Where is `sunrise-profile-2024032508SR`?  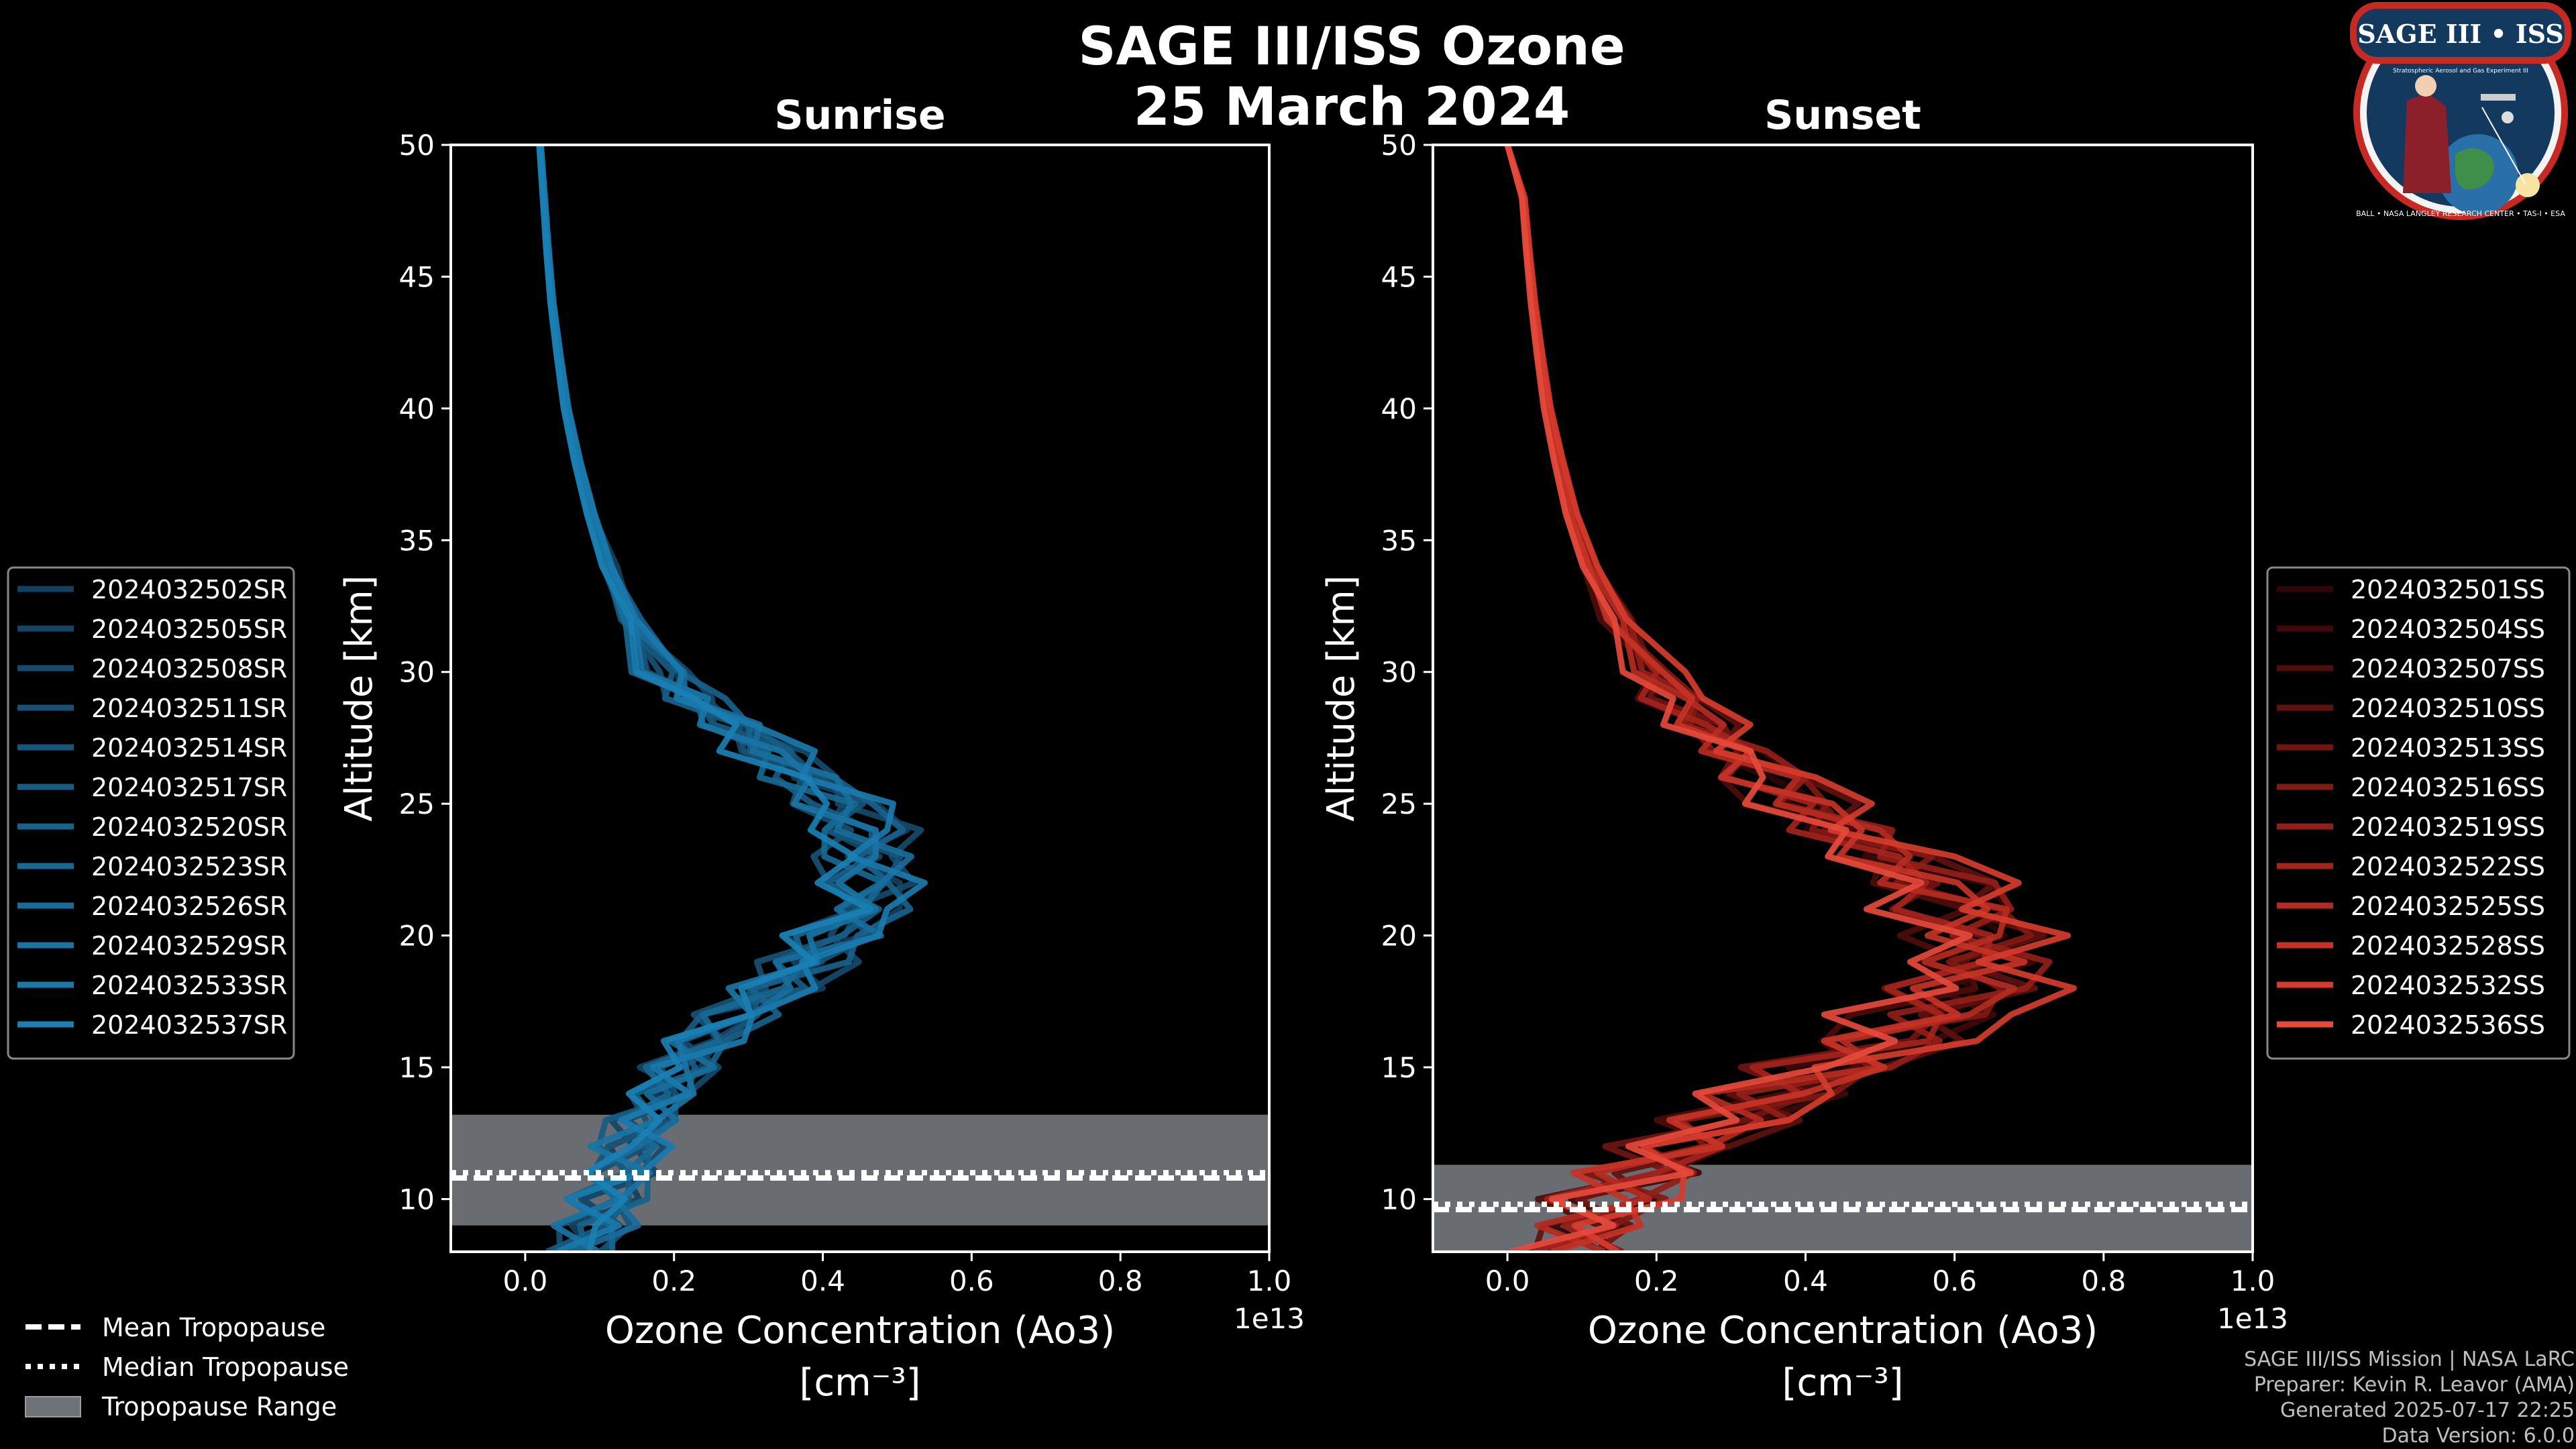
sunrise-profile-2024032508SR is located at coordinates (730, 698).